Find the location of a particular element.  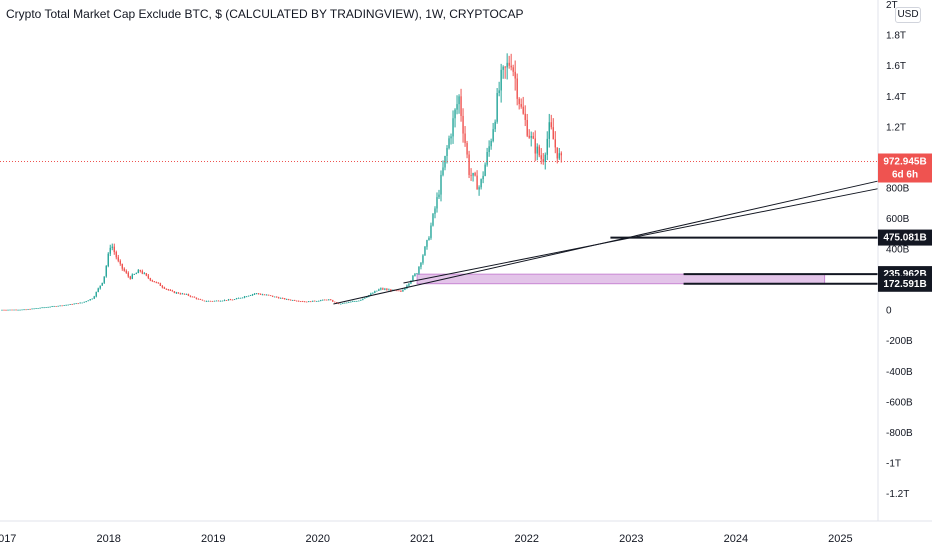

range-zone-layer is located at coordinates (621, 279).